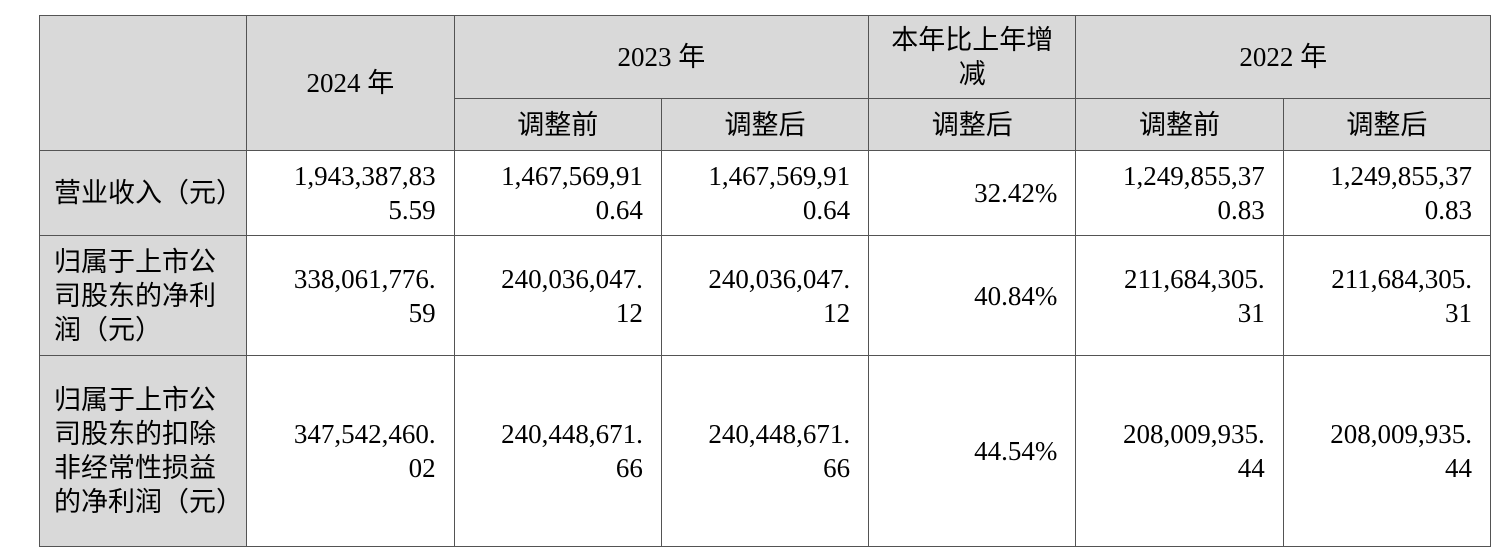  I want to click on header-row-adjustments: 调整前 调整后 调整后 调整前 调整后, so click(766, 124).